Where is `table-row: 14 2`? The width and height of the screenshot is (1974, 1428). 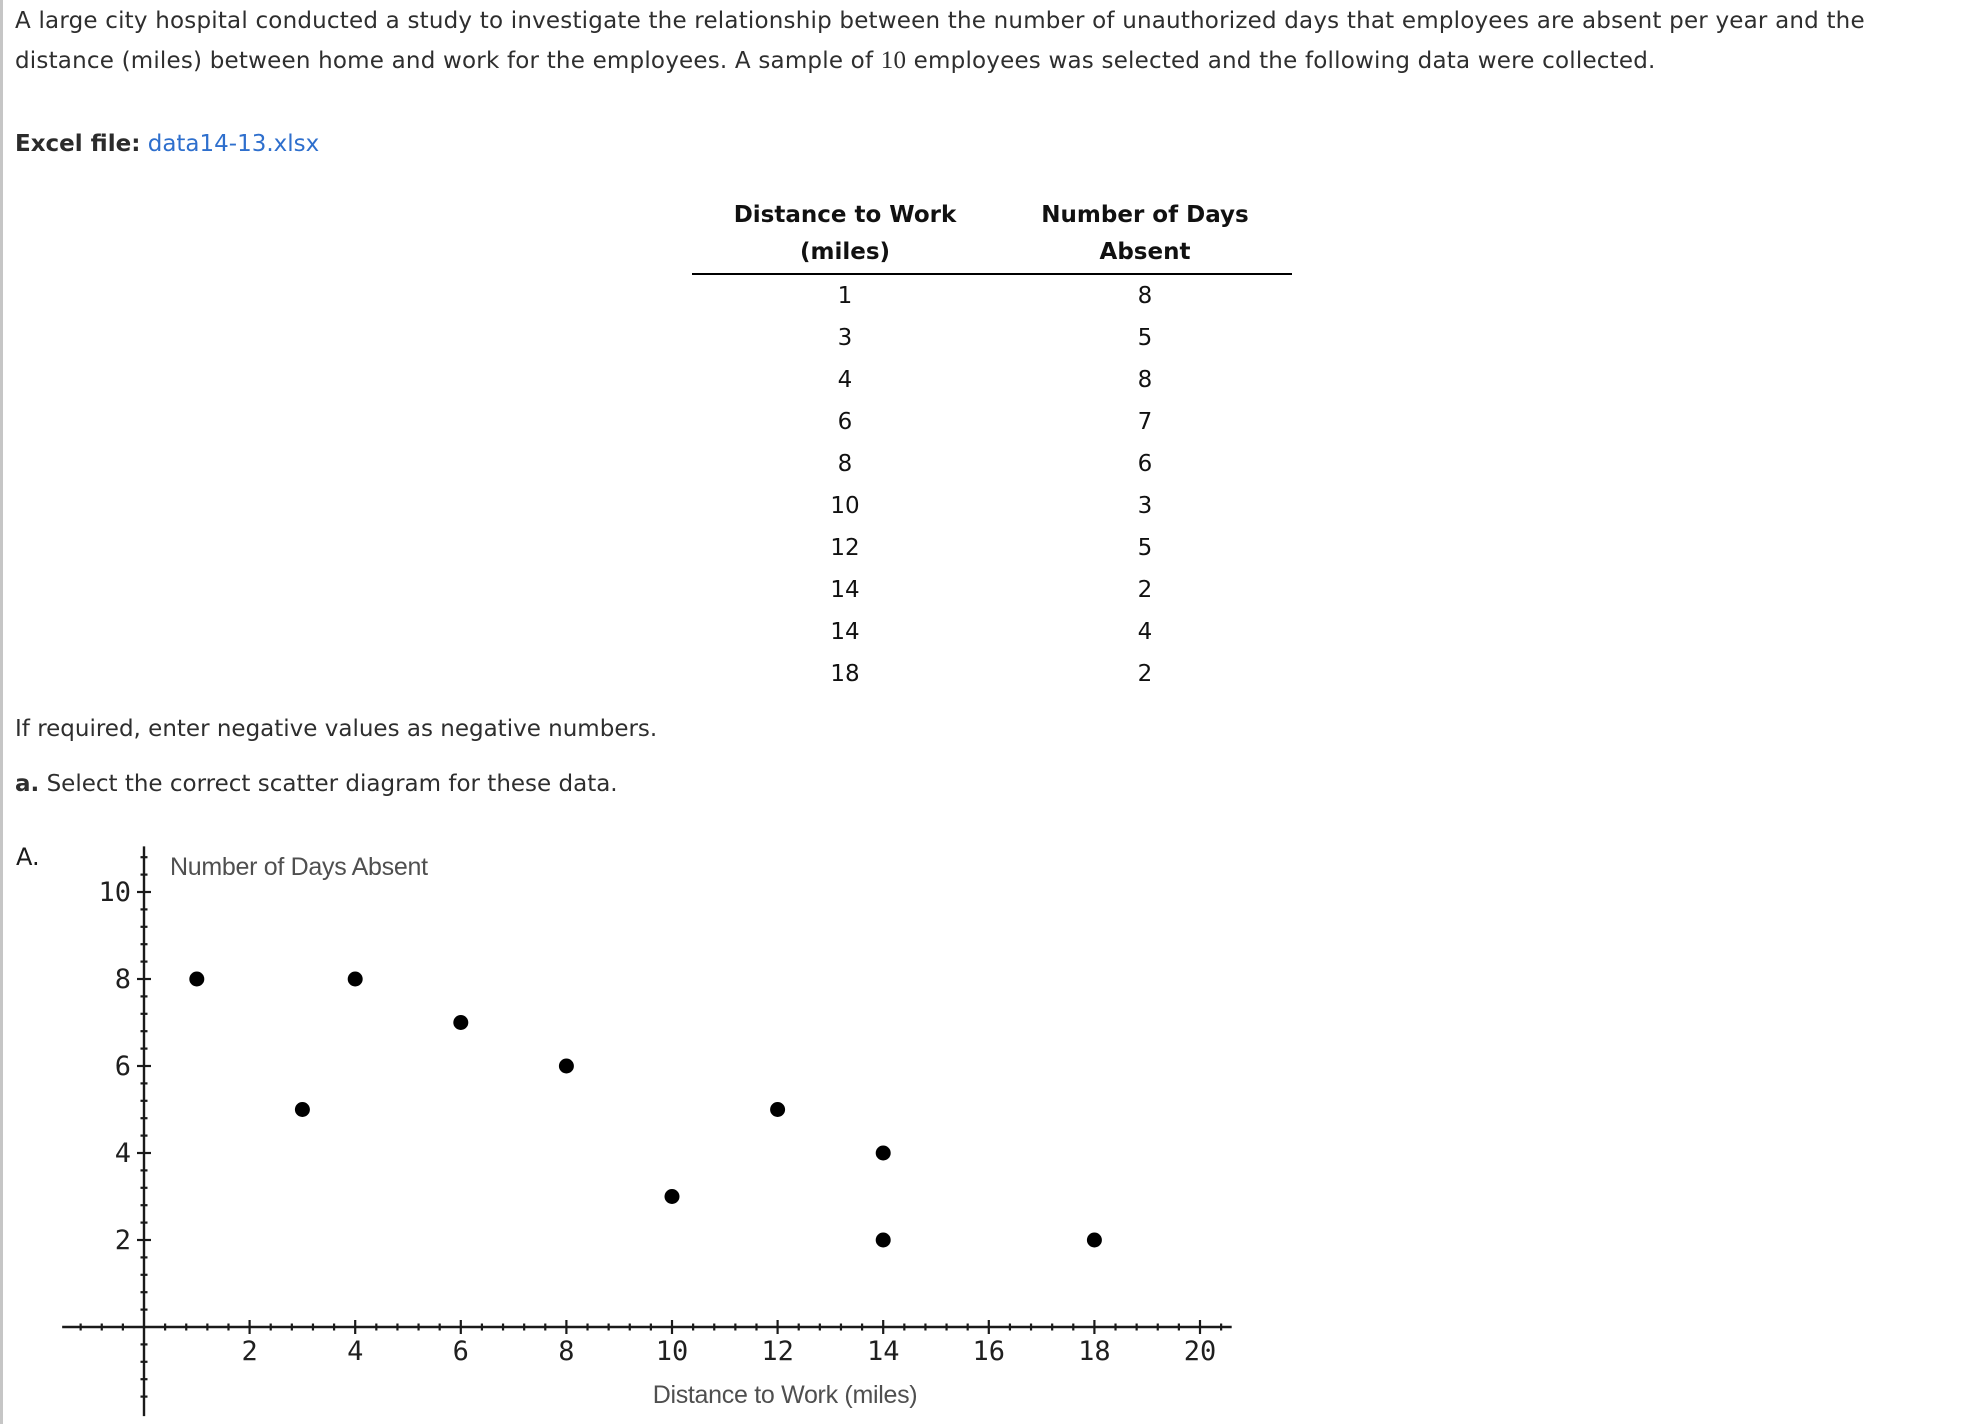
table-row: 14 2 is located at coordinates (992, 590).